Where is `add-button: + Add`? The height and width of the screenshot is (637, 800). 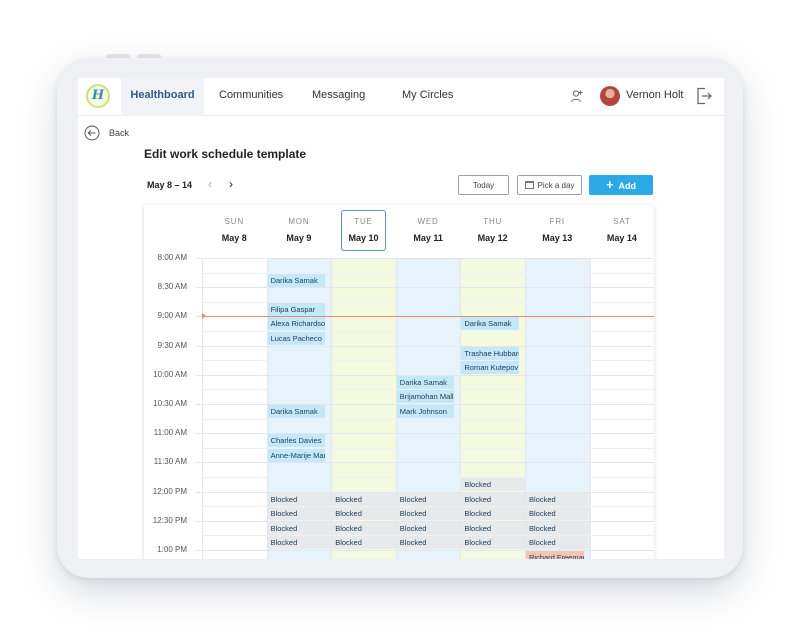
add-button: + Add is located at coordinates (621, 185).